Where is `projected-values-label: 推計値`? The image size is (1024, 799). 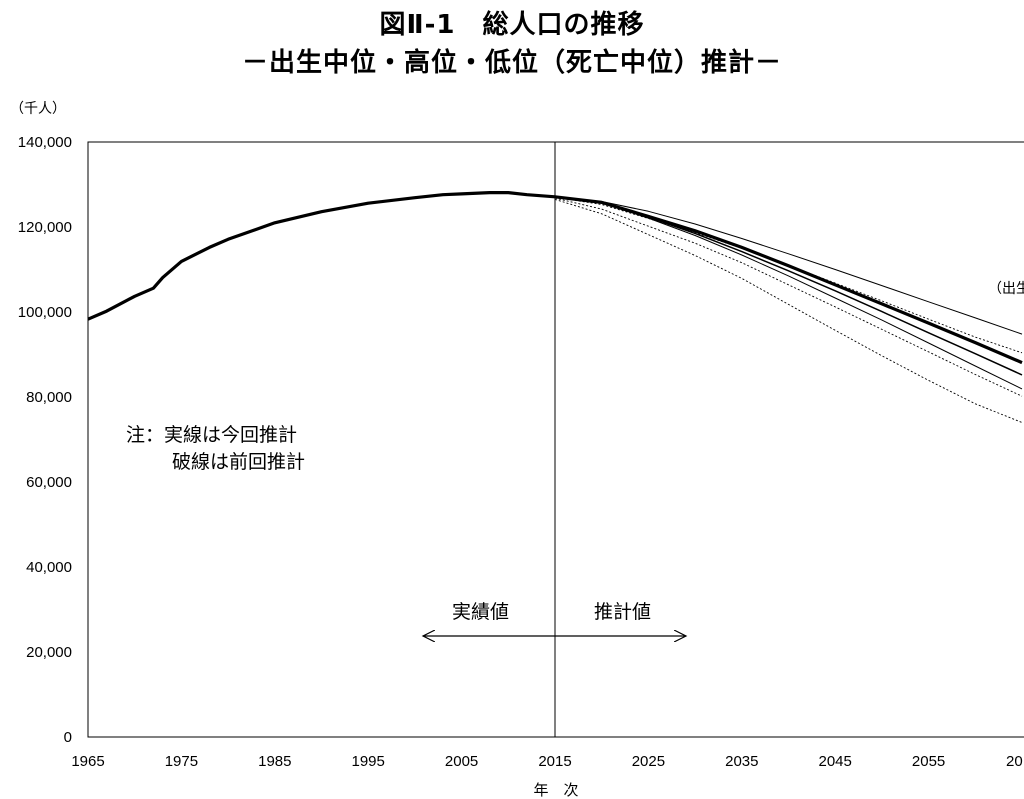
projected-values-label: 推計値 is located at coordinates (622, 612).